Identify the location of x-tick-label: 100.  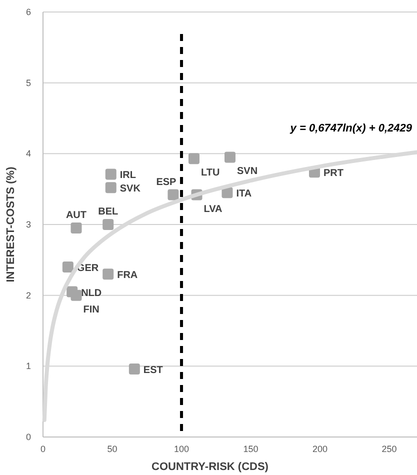
(182, 449).